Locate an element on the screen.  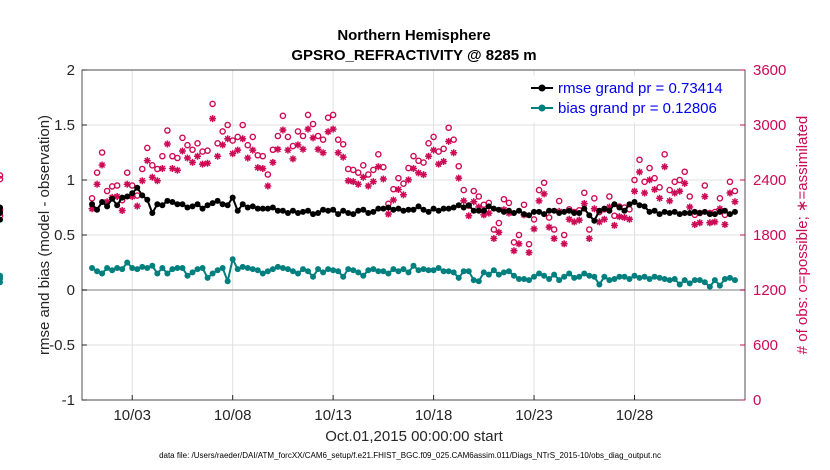
y-axis-left: -1 -0.5 0 0.5 1 1.5 2 is located at coordinates (68, 235).